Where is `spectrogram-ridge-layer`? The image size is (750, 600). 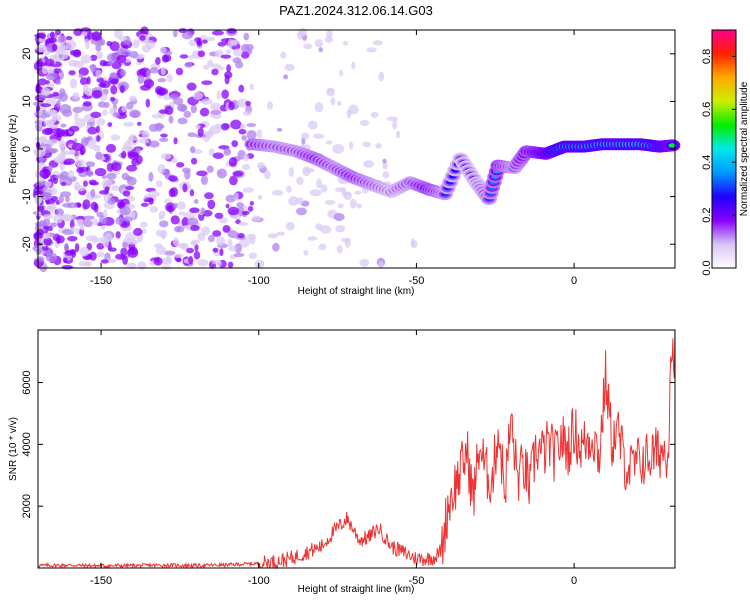 spectrogram-ridge-layer is located at coordinates (462, 171).